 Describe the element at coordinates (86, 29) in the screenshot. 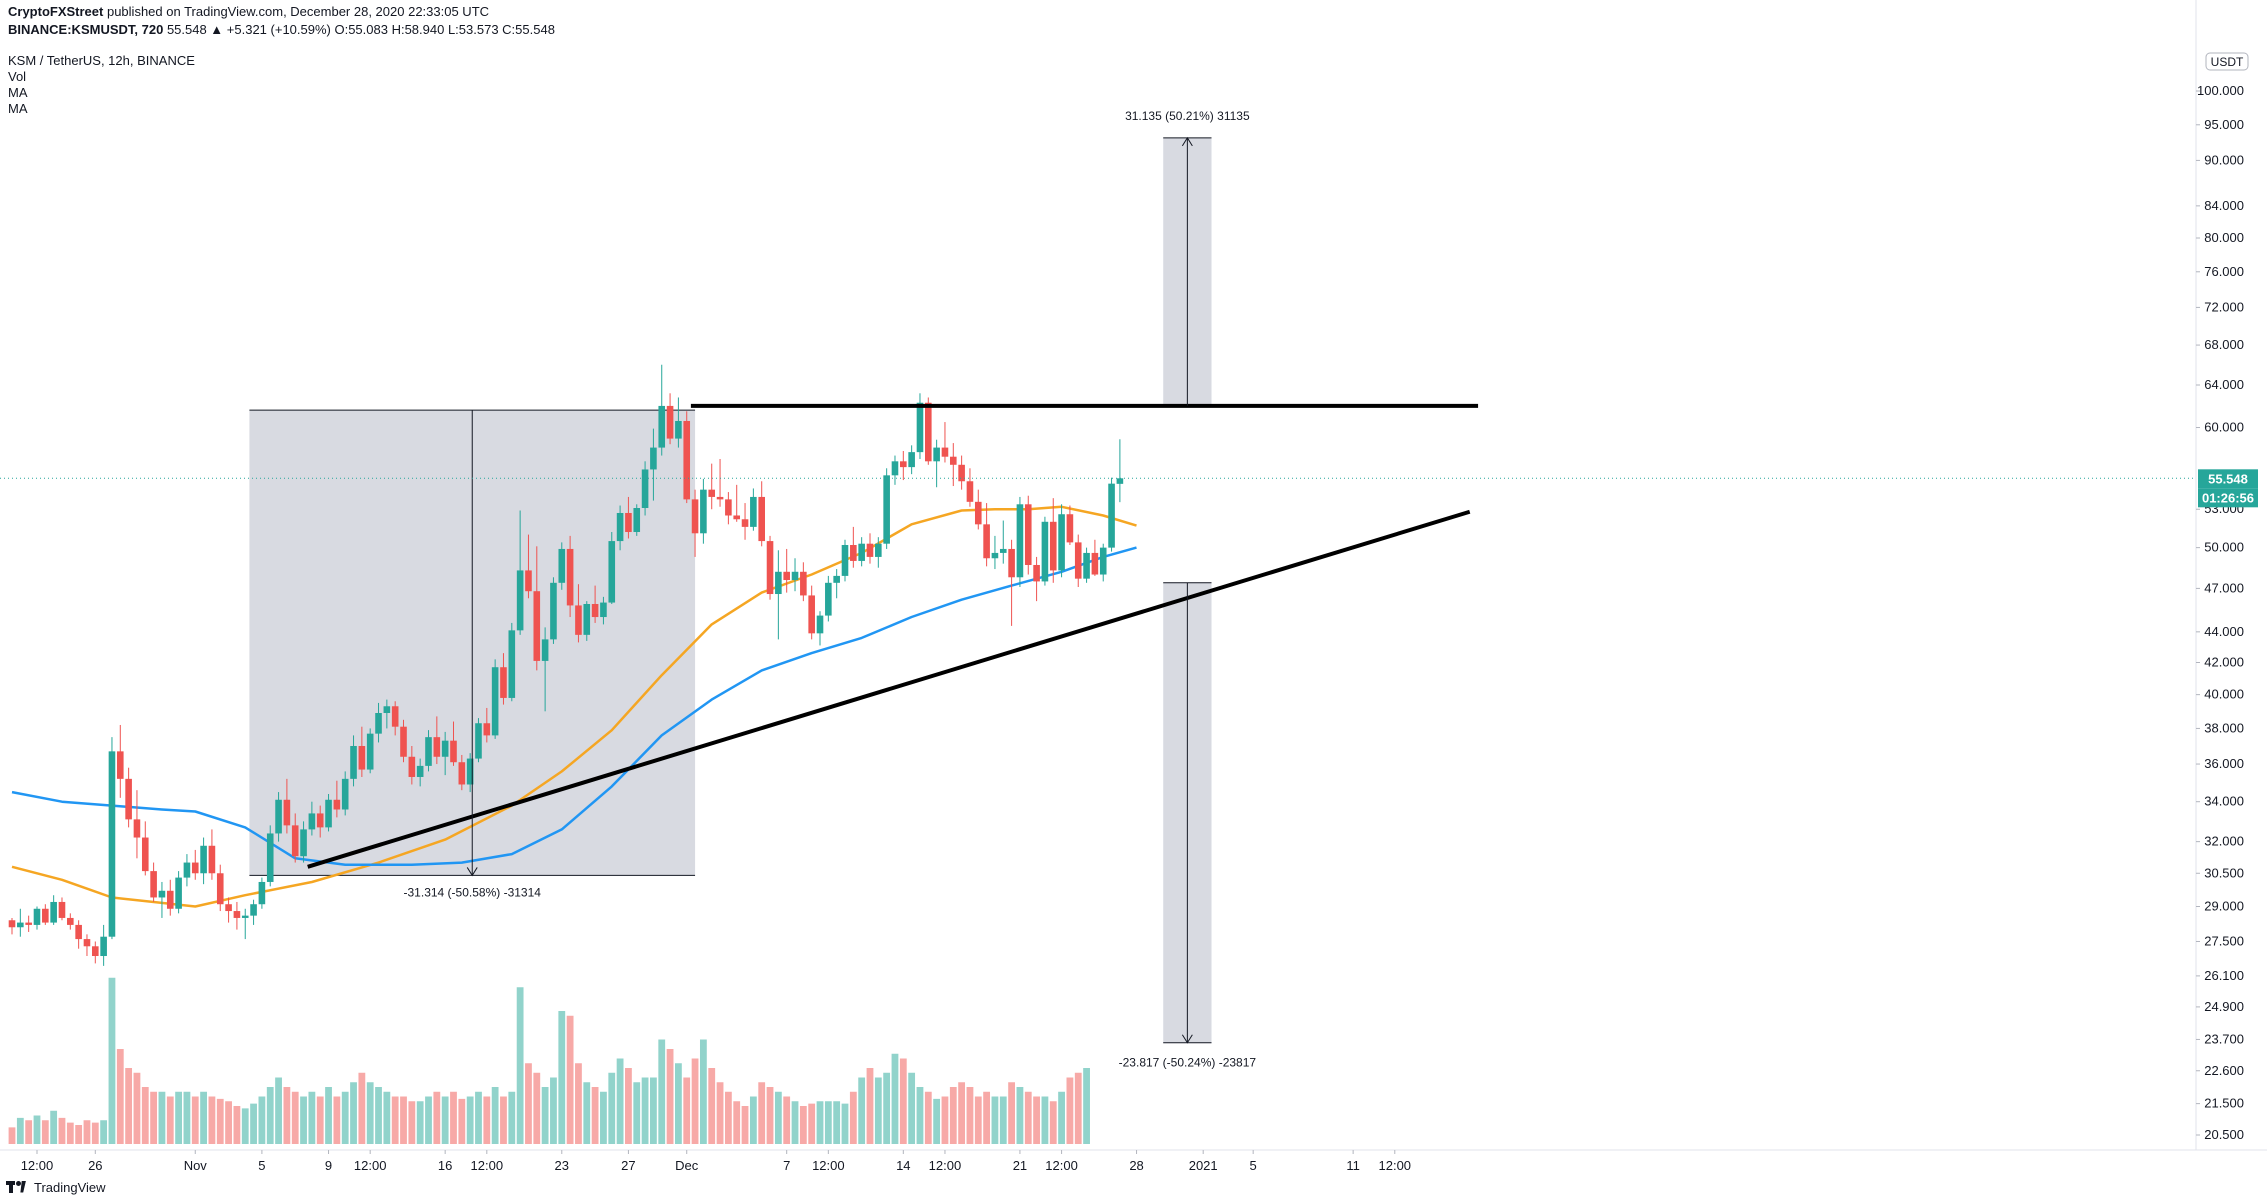

I see `symbol-label: BINANCE:KSMUSDT, 720` at that location.